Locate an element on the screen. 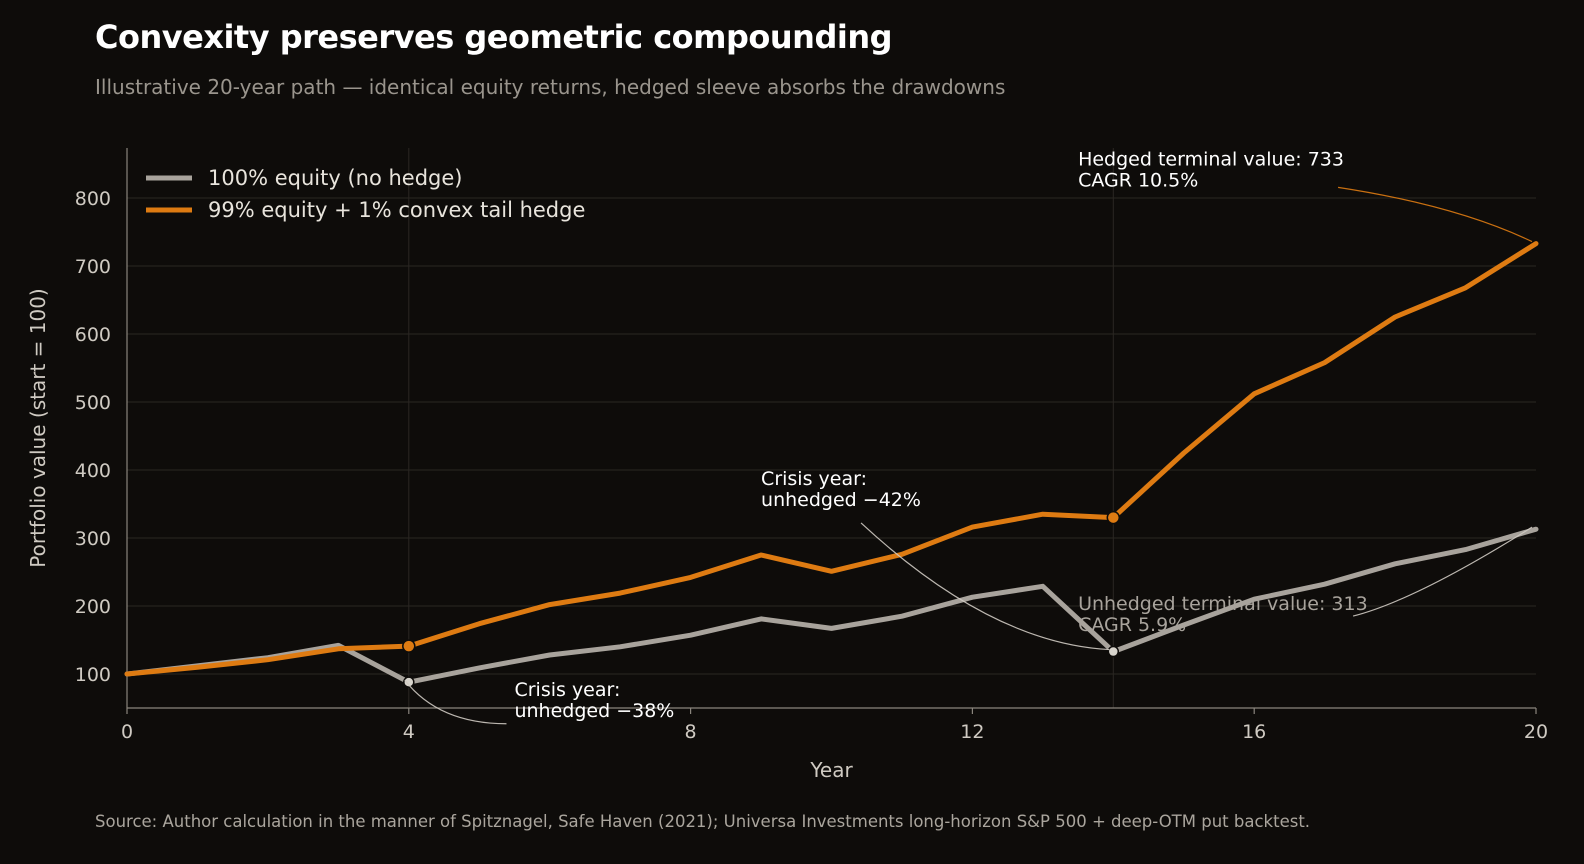 The image size is (1584, 864). y-tick-label: 200 is located at coordinates (93, 607).